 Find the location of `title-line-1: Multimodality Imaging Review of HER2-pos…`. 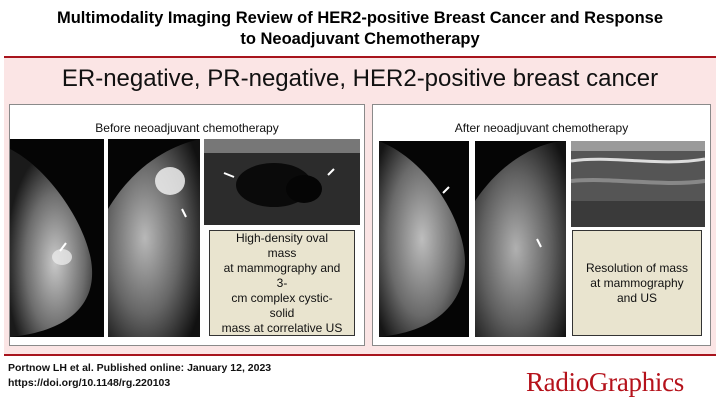

title-line-1: Multimodality Imaging Review of HER2-pos… is located at coordinates (360, 18).